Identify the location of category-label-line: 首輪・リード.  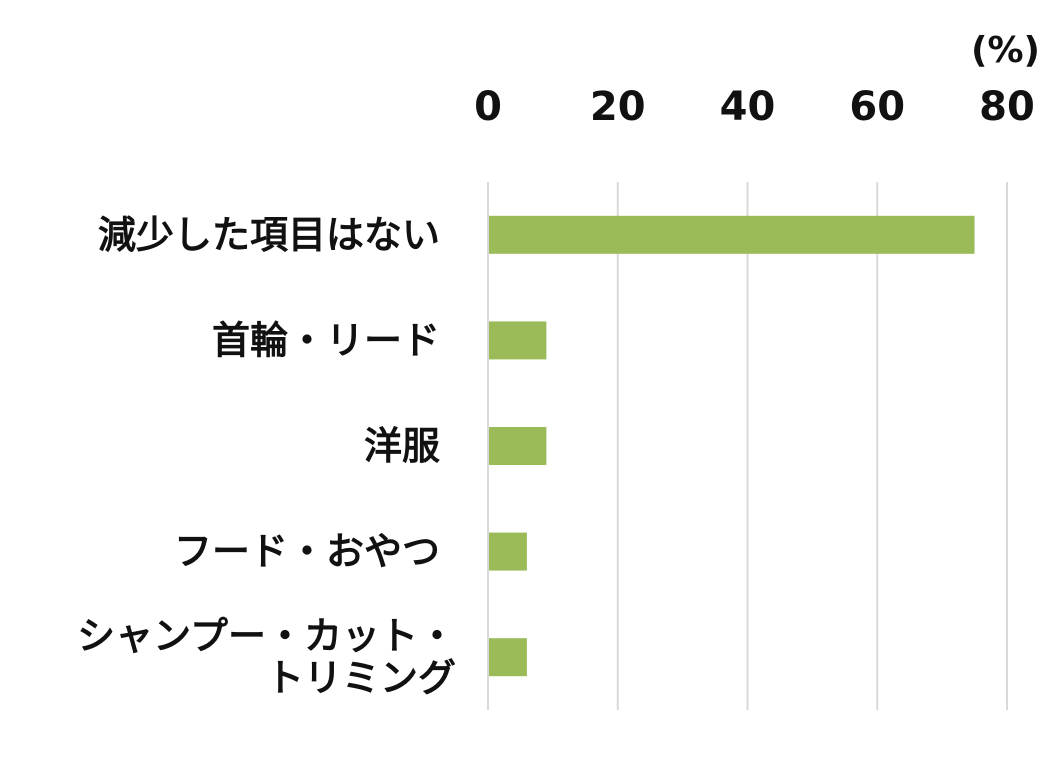
(326, 340).